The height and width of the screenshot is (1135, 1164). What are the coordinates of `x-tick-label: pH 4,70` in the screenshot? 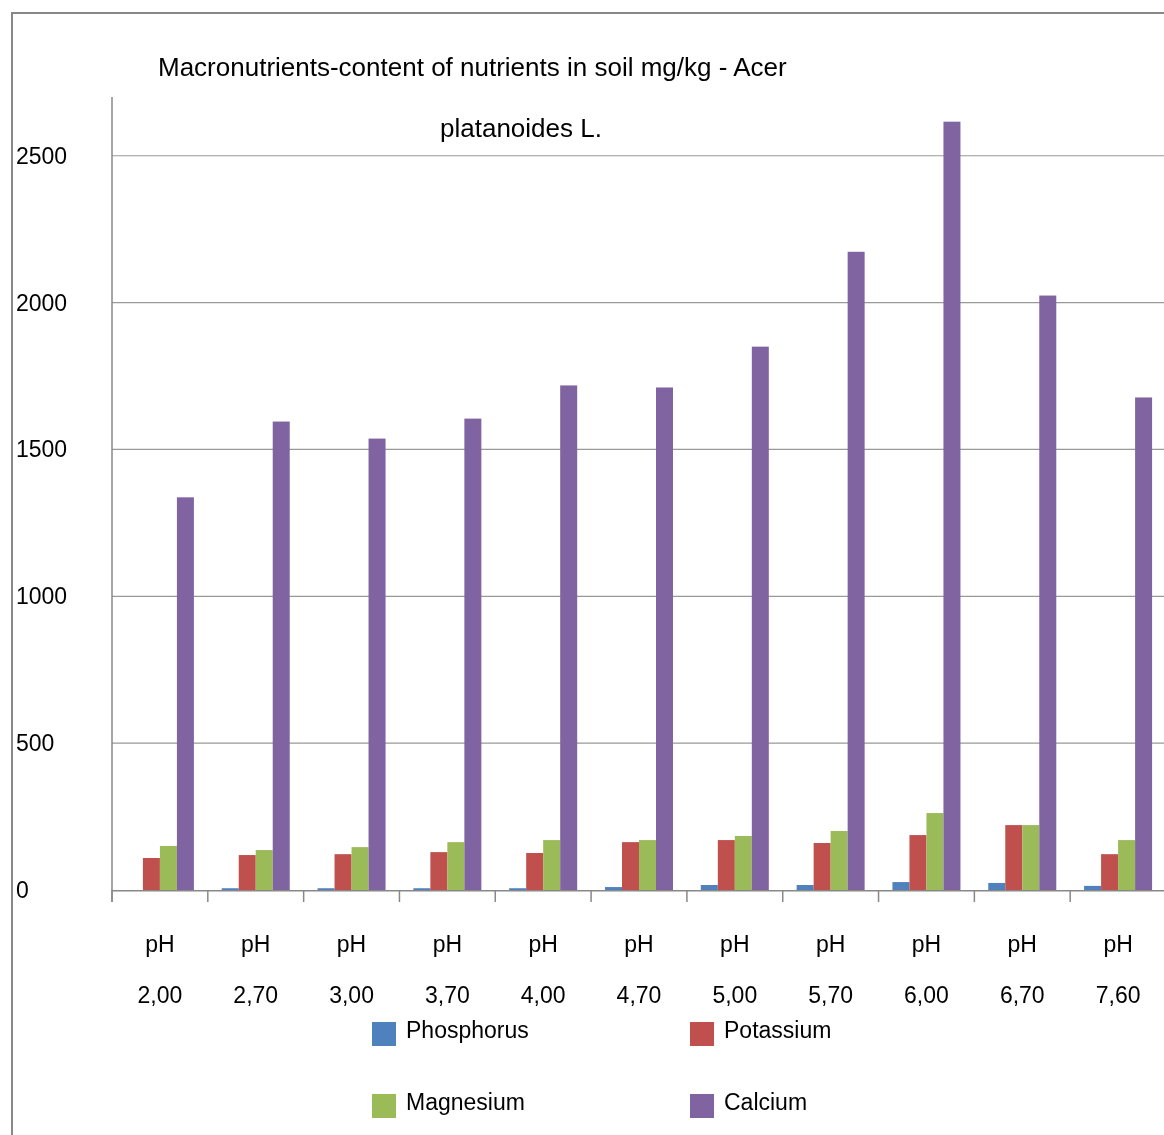 It's located at (639, 969).